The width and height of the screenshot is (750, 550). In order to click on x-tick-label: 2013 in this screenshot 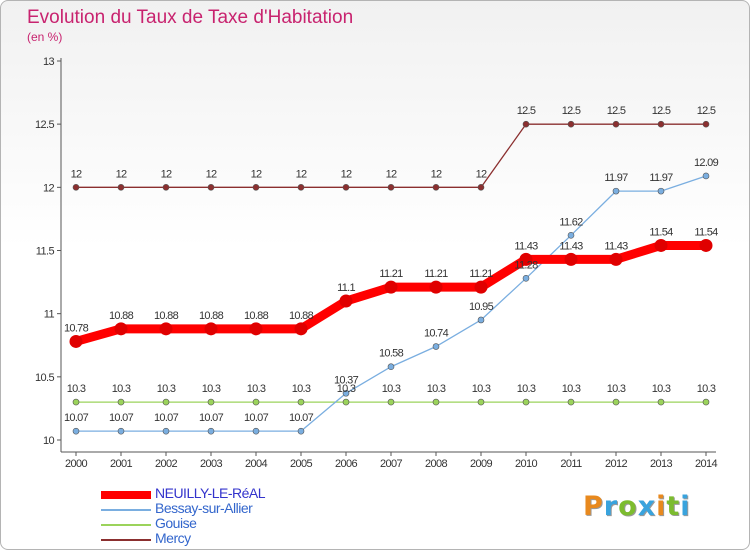, I will do `click(661, 464)`.